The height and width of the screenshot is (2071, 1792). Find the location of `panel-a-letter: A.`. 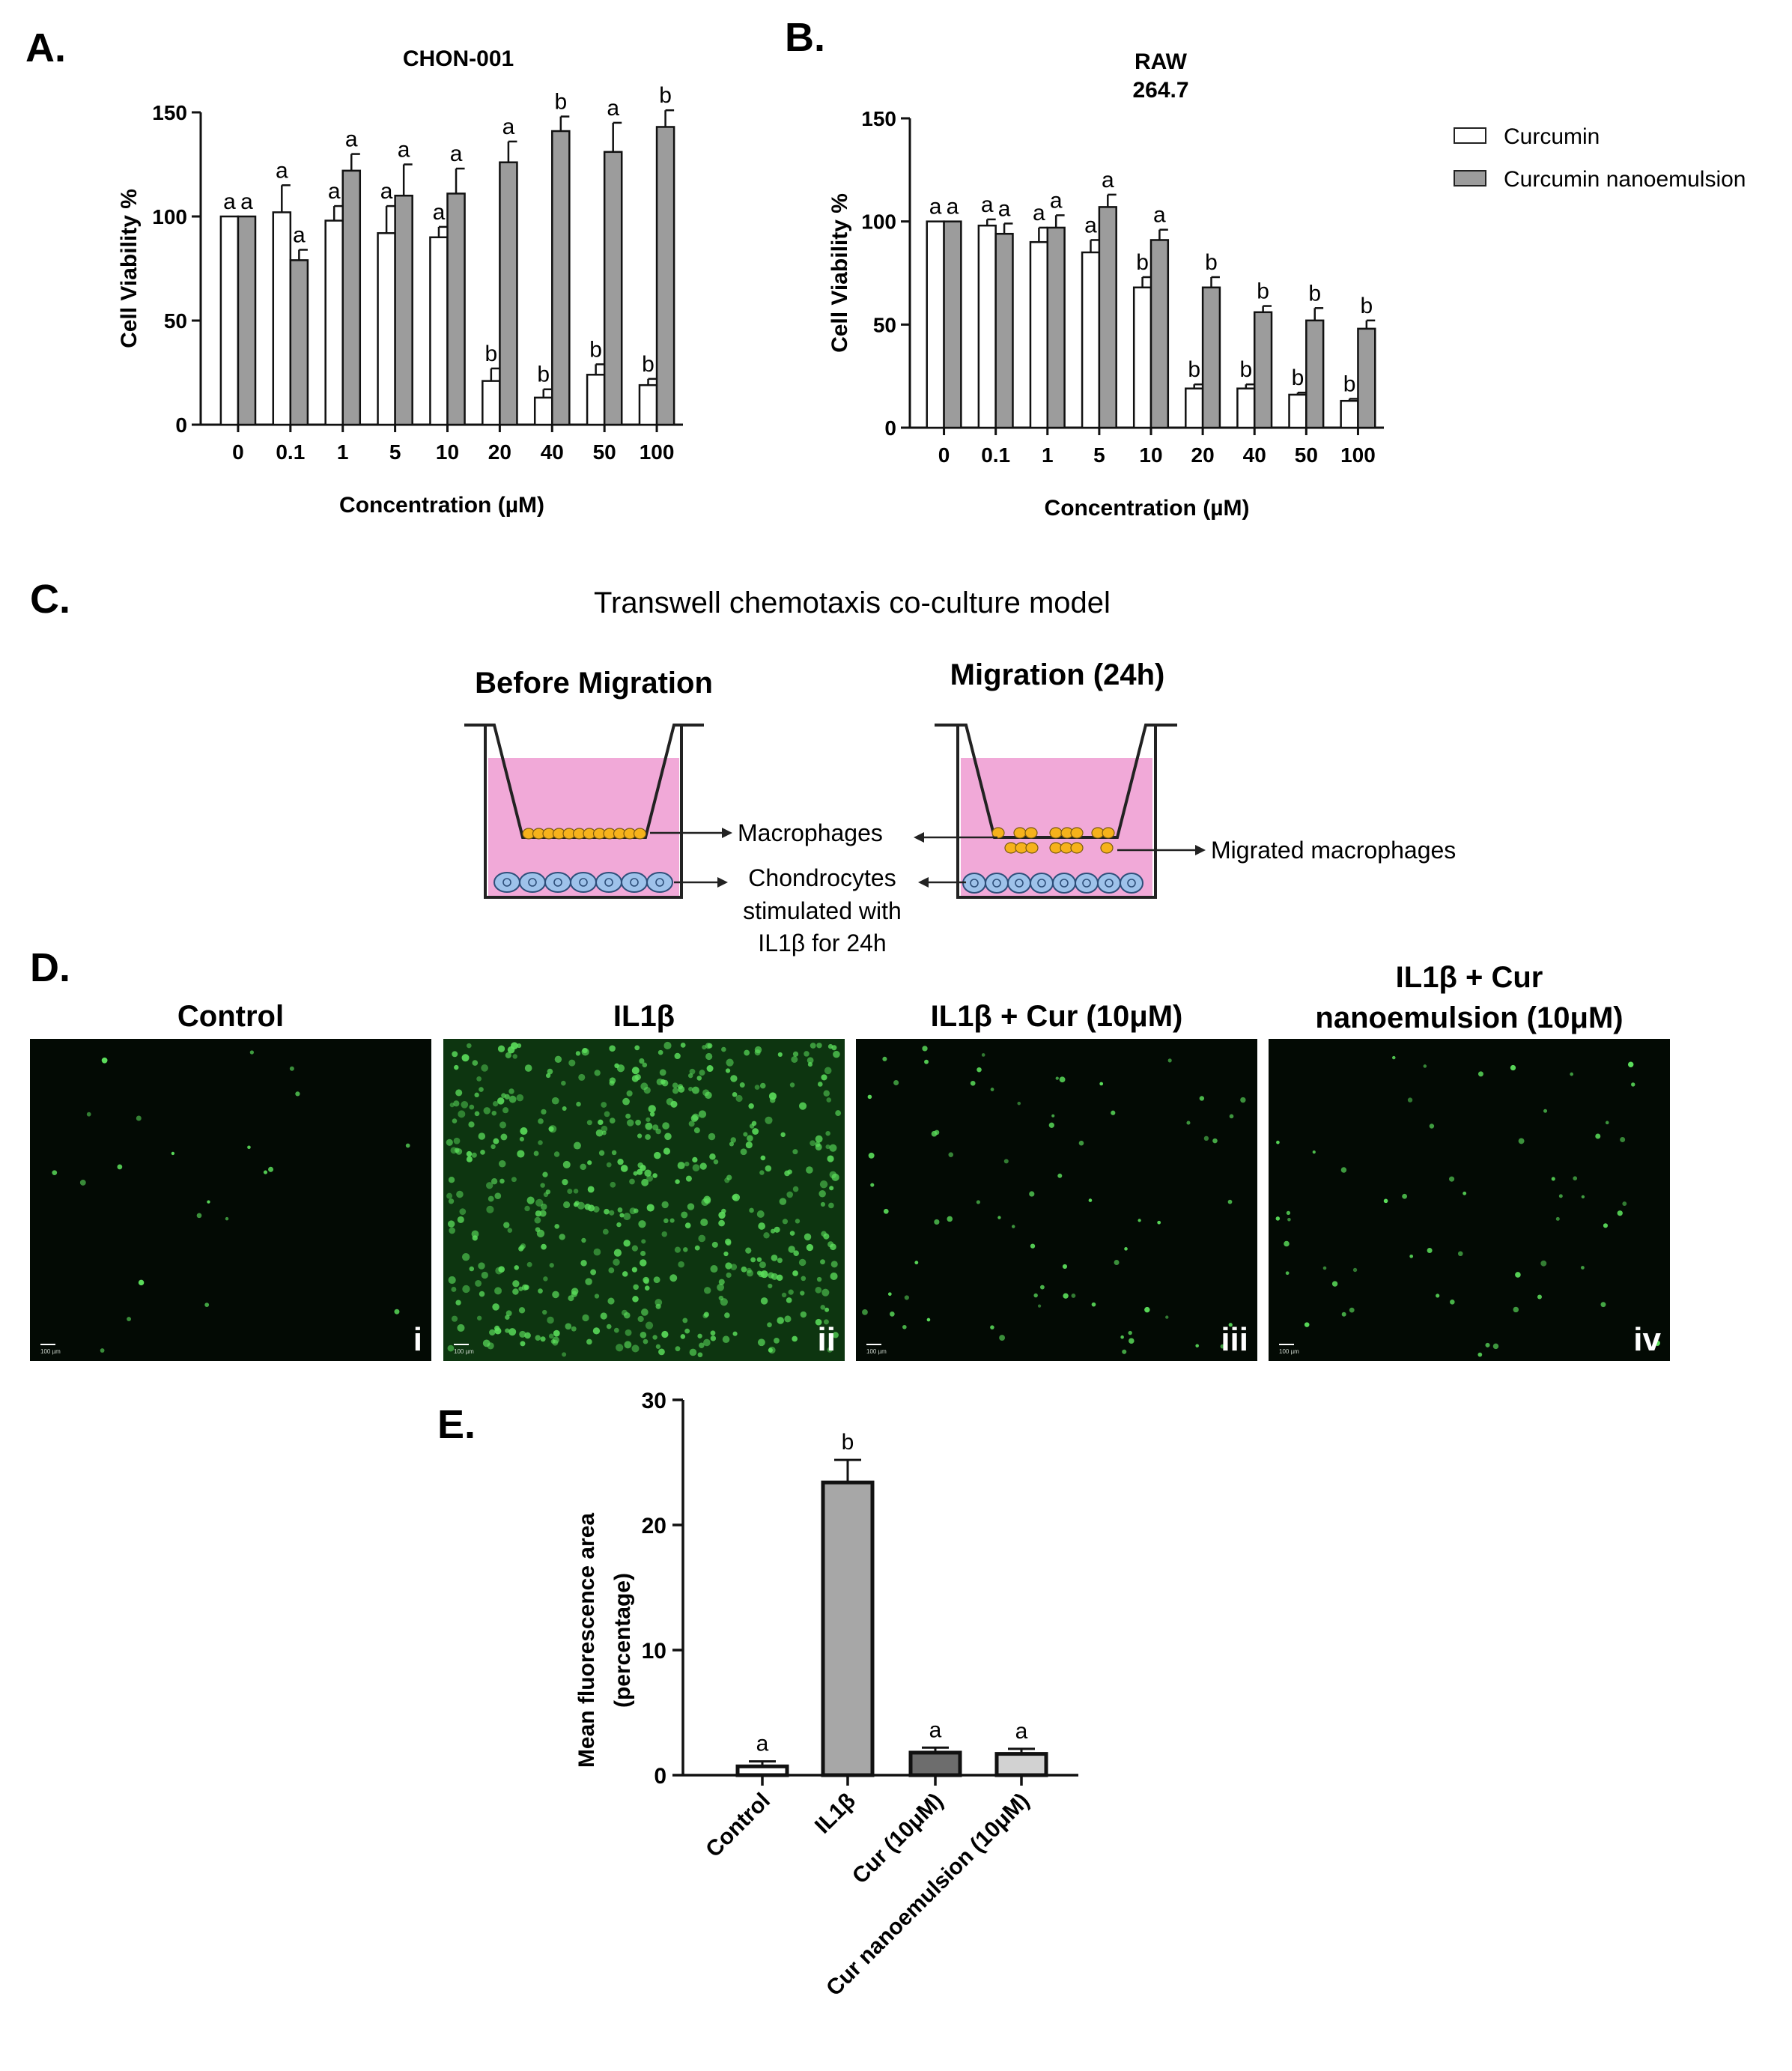

panel-a-letter: A. is located at coordinates (45, 47).